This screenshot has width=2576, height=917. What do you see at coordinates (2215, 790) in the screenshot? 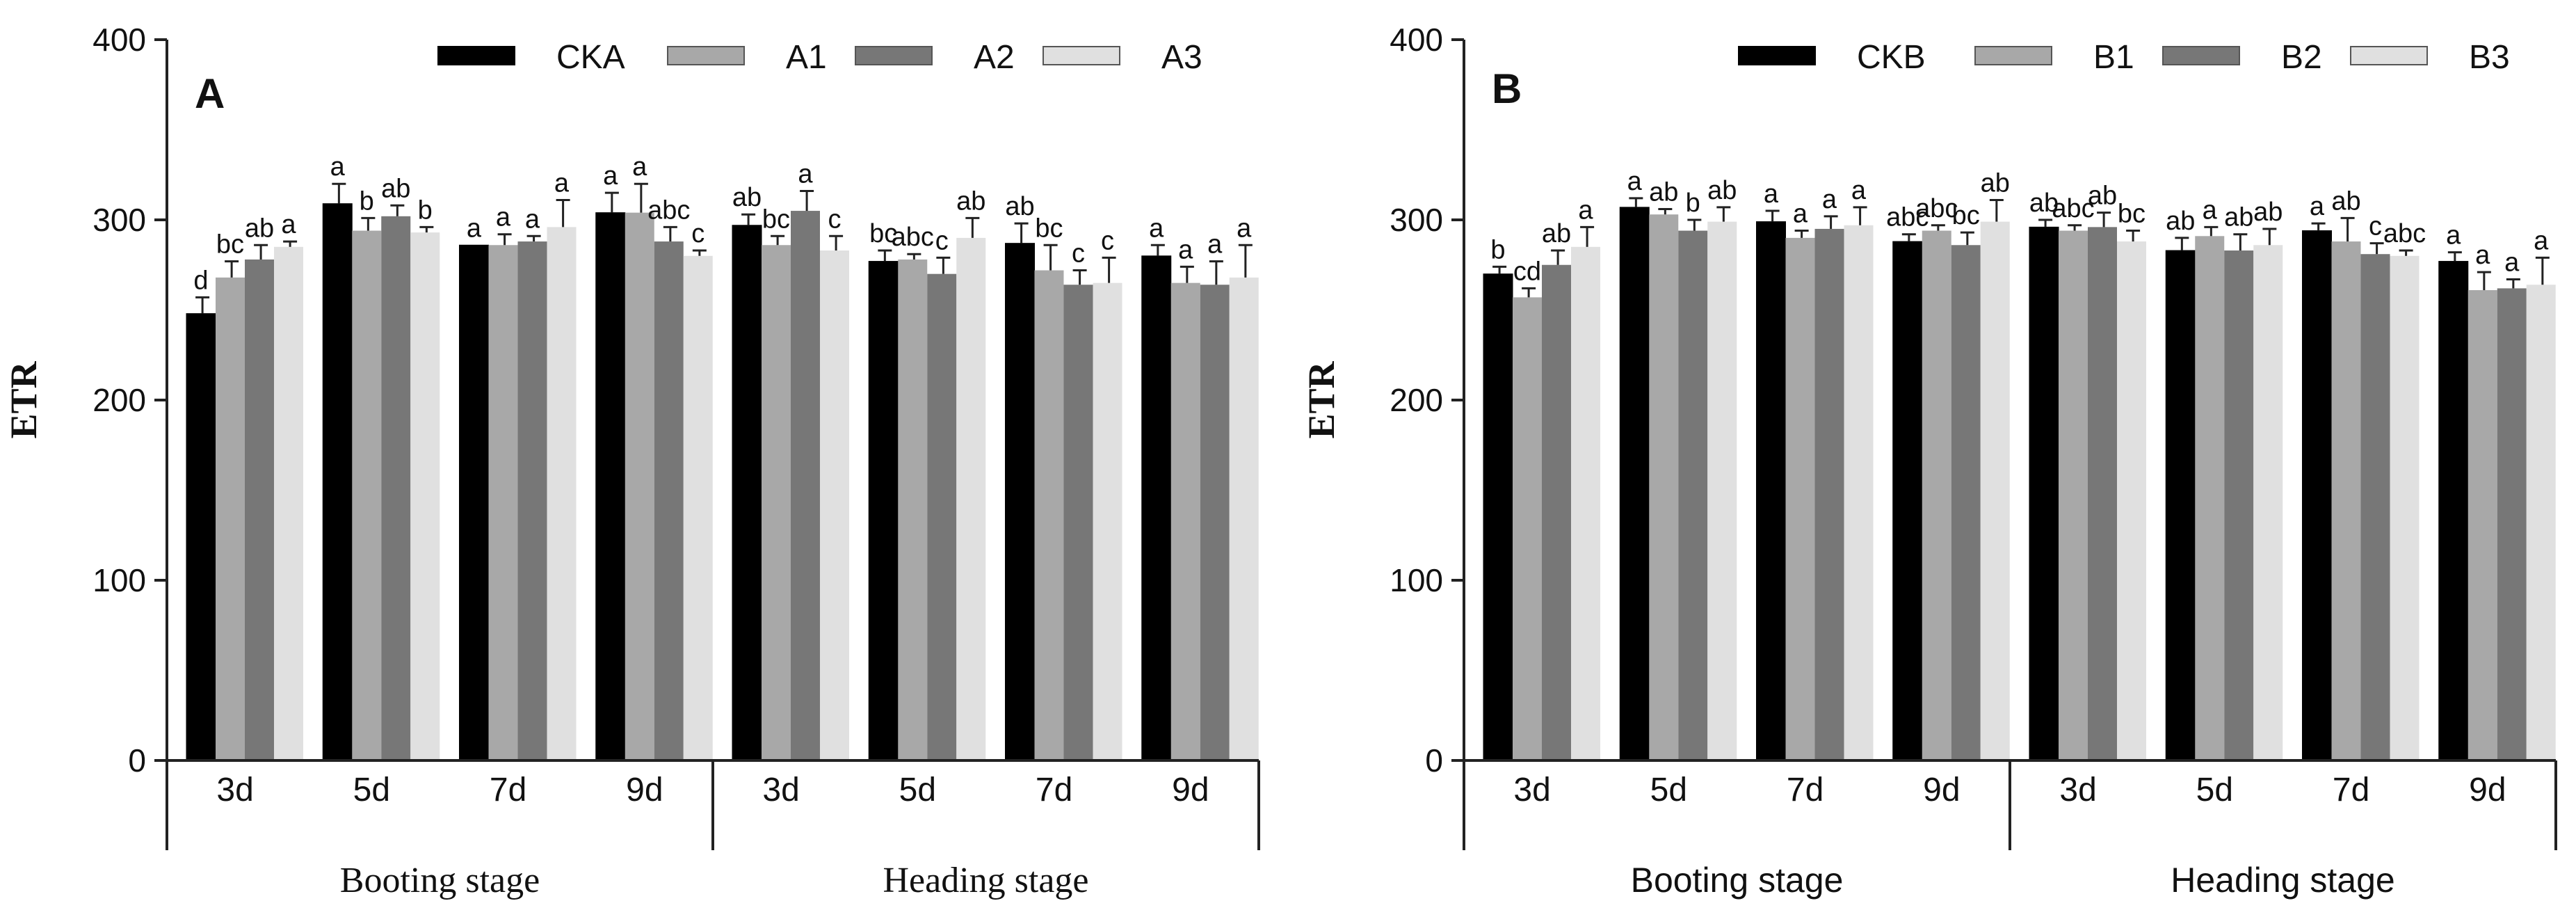
I see `x-category-label: 5d` at bounding box center [2215, 790].